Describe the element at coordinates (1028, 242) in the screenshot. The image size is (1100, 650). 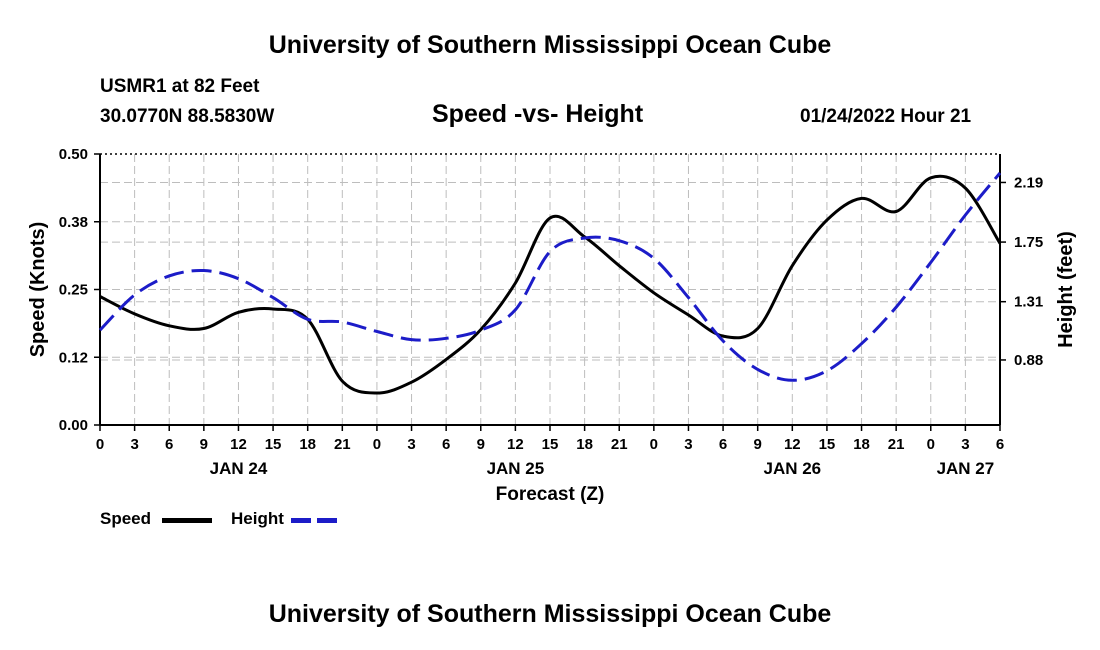
I see `y2-tick-label: 1.75` at that location.